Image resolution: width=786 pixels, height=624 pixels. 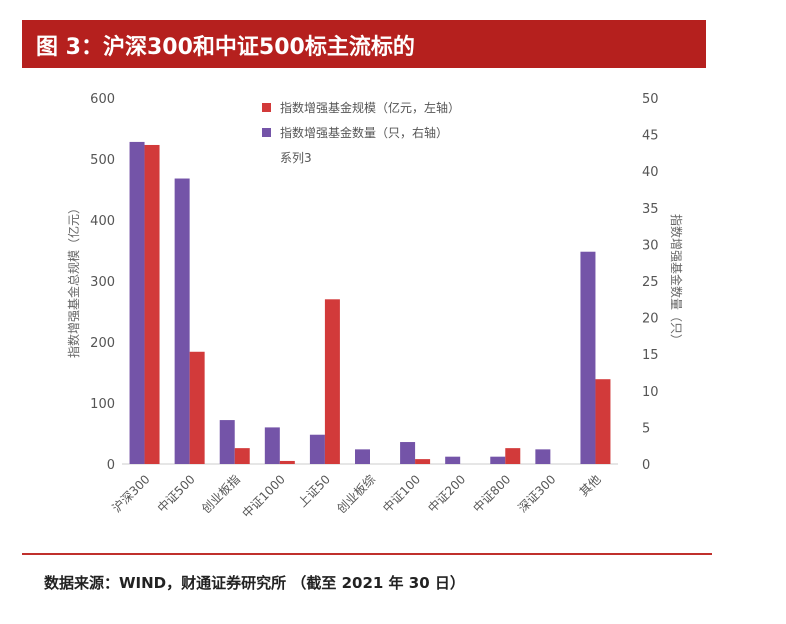 What do you see at coordinates (492, 494) in the screenshot?
I see `category-label: 中证800` at bounding box center [492, 494].